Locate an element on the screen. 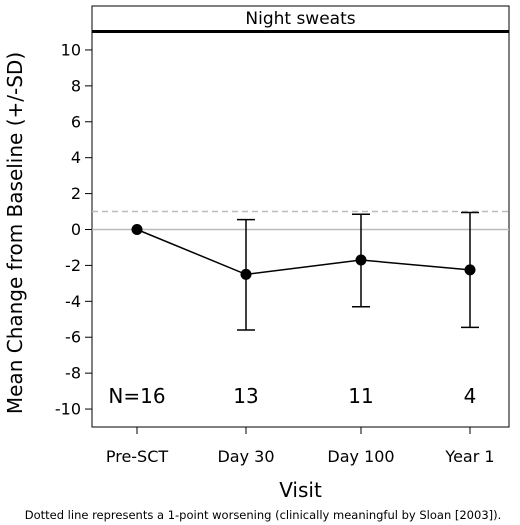 This screenshot has width=520, height=525. y-tick-label: 8 is located at coordinates (76, 85).